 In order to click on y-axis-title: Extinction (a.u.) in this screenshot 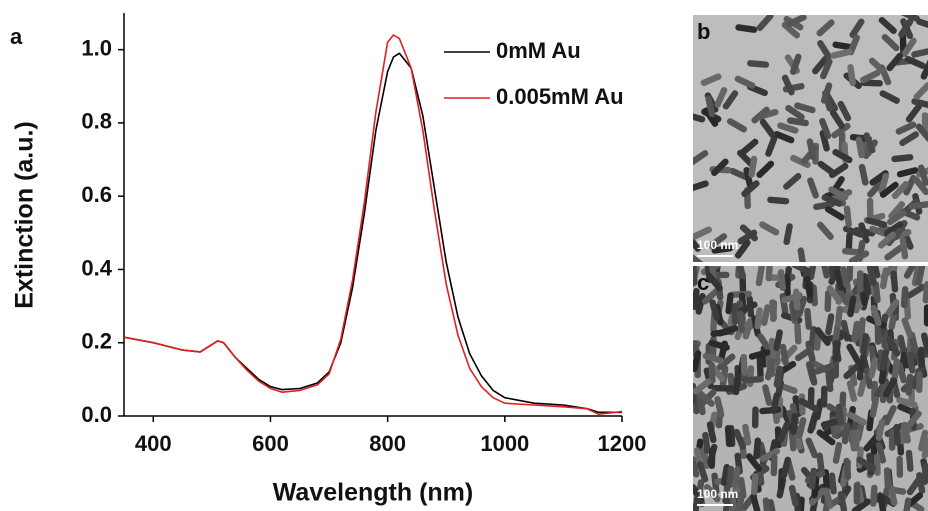, I will do `click(25, 215)`.